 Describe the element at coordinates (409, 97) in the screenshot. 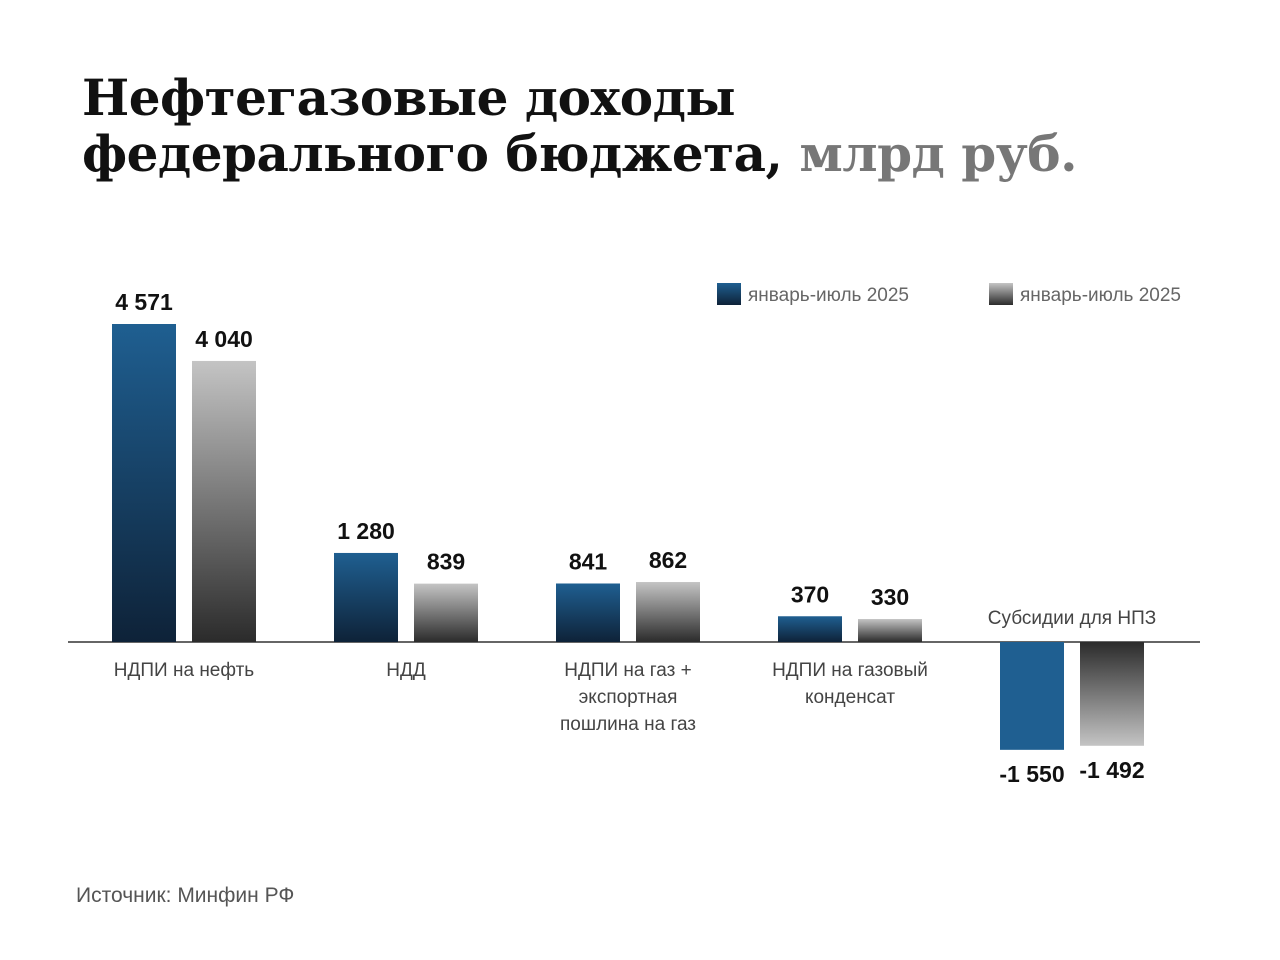

I see `title-line-1: Нефтегазовые доходы` at that location.